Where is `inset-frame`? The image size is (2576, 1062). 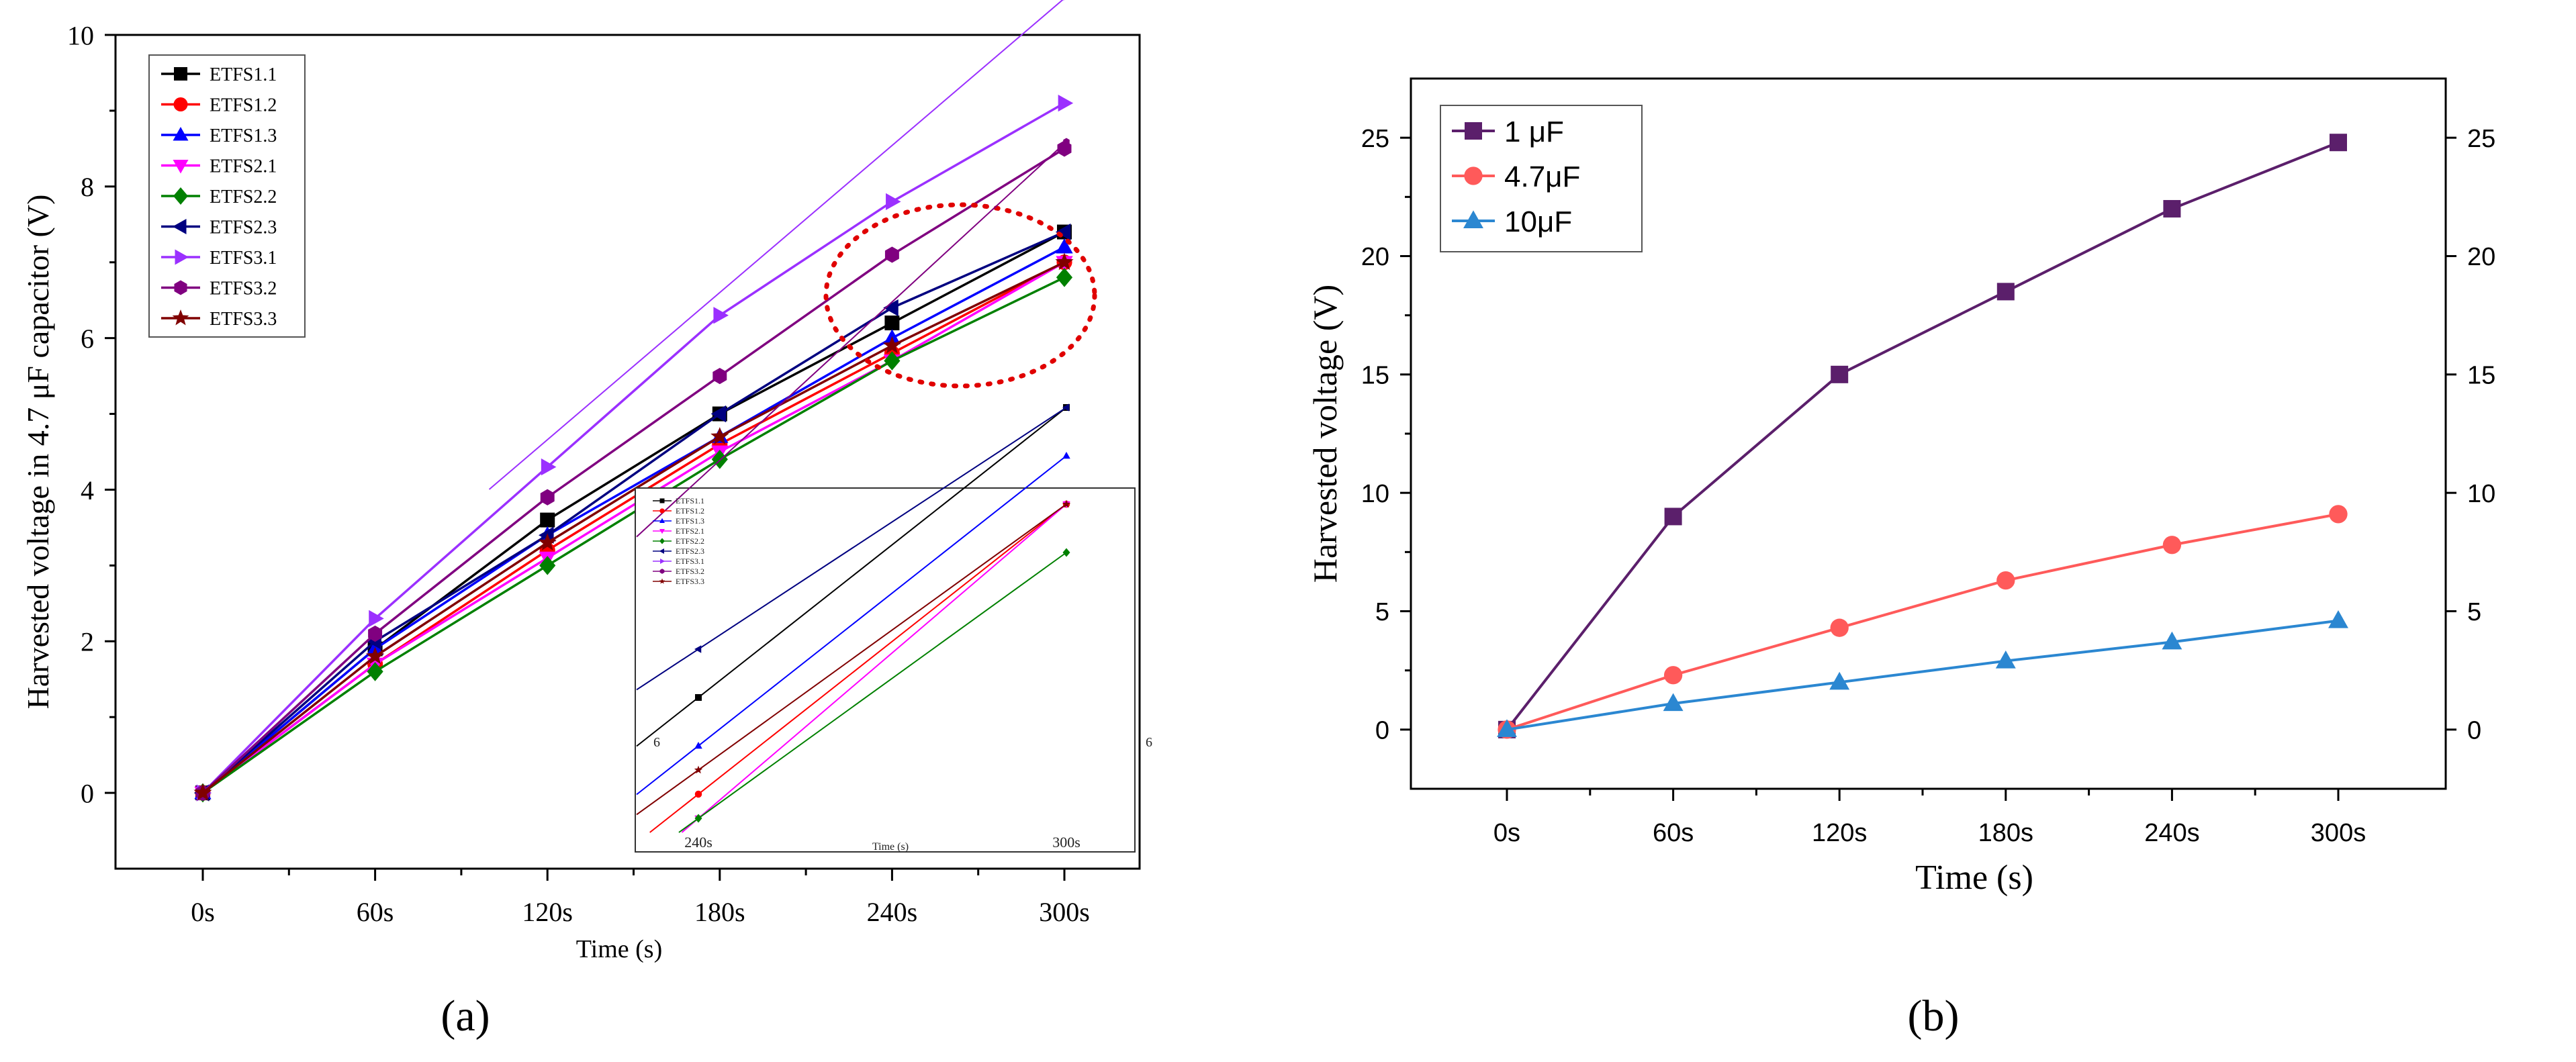 inset-frame is located at coordinates (885, 670).